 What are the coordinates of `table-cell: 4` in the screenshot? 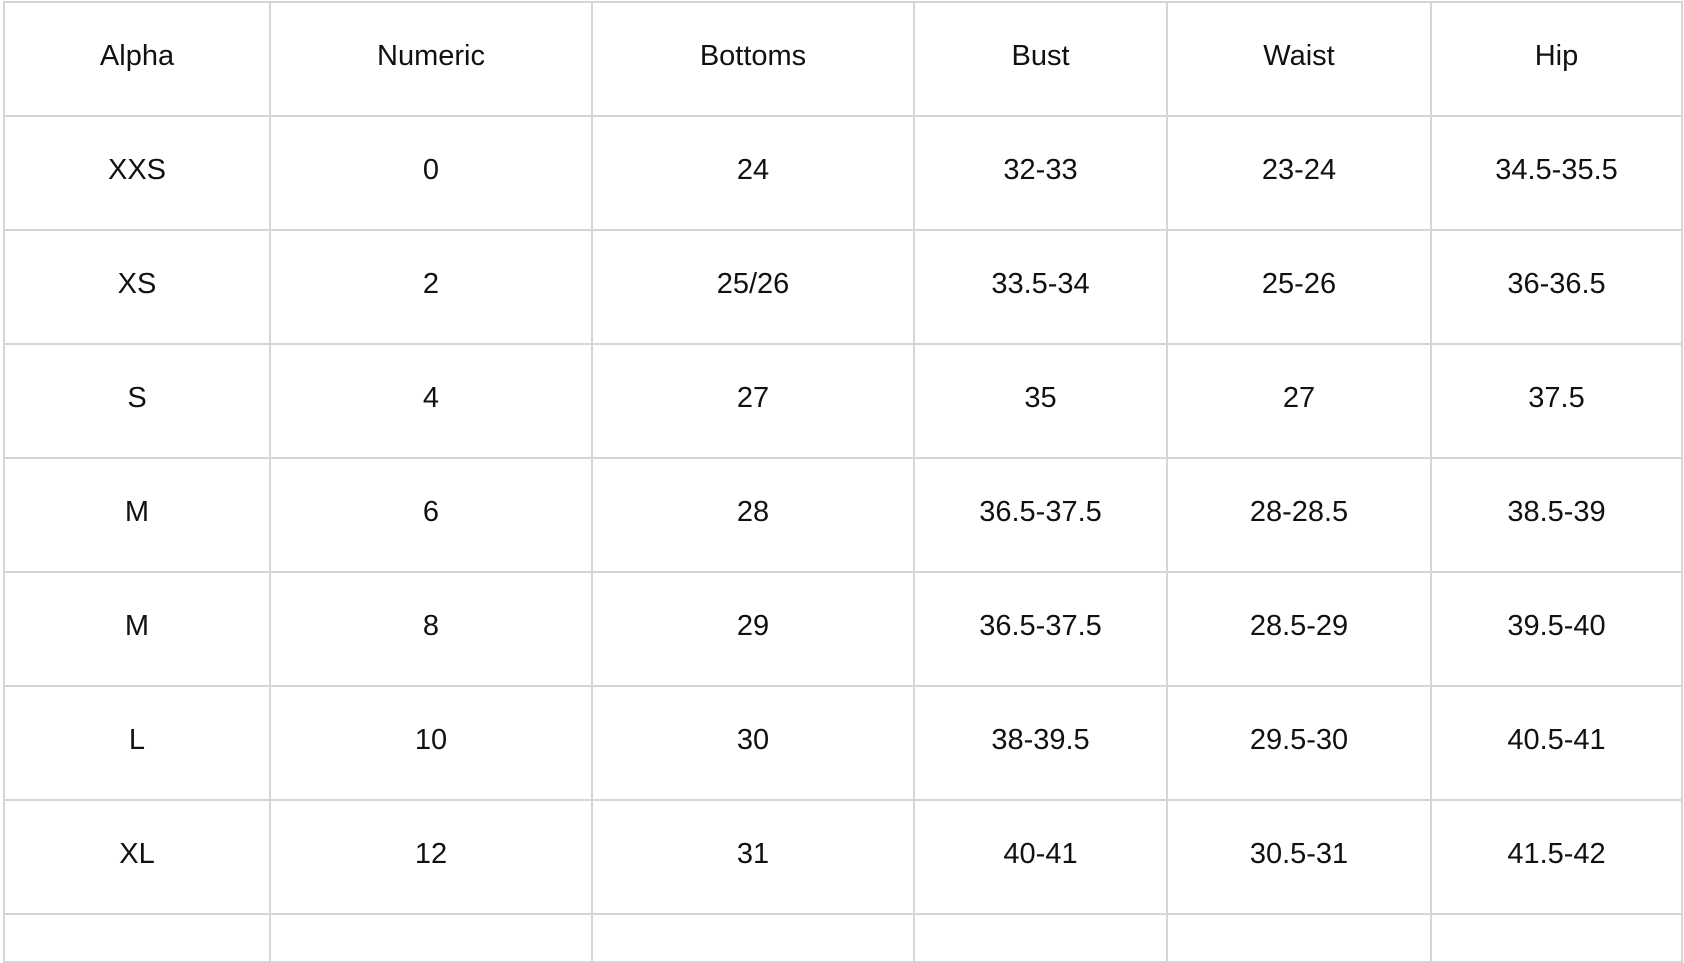 It's located at (431, 401).